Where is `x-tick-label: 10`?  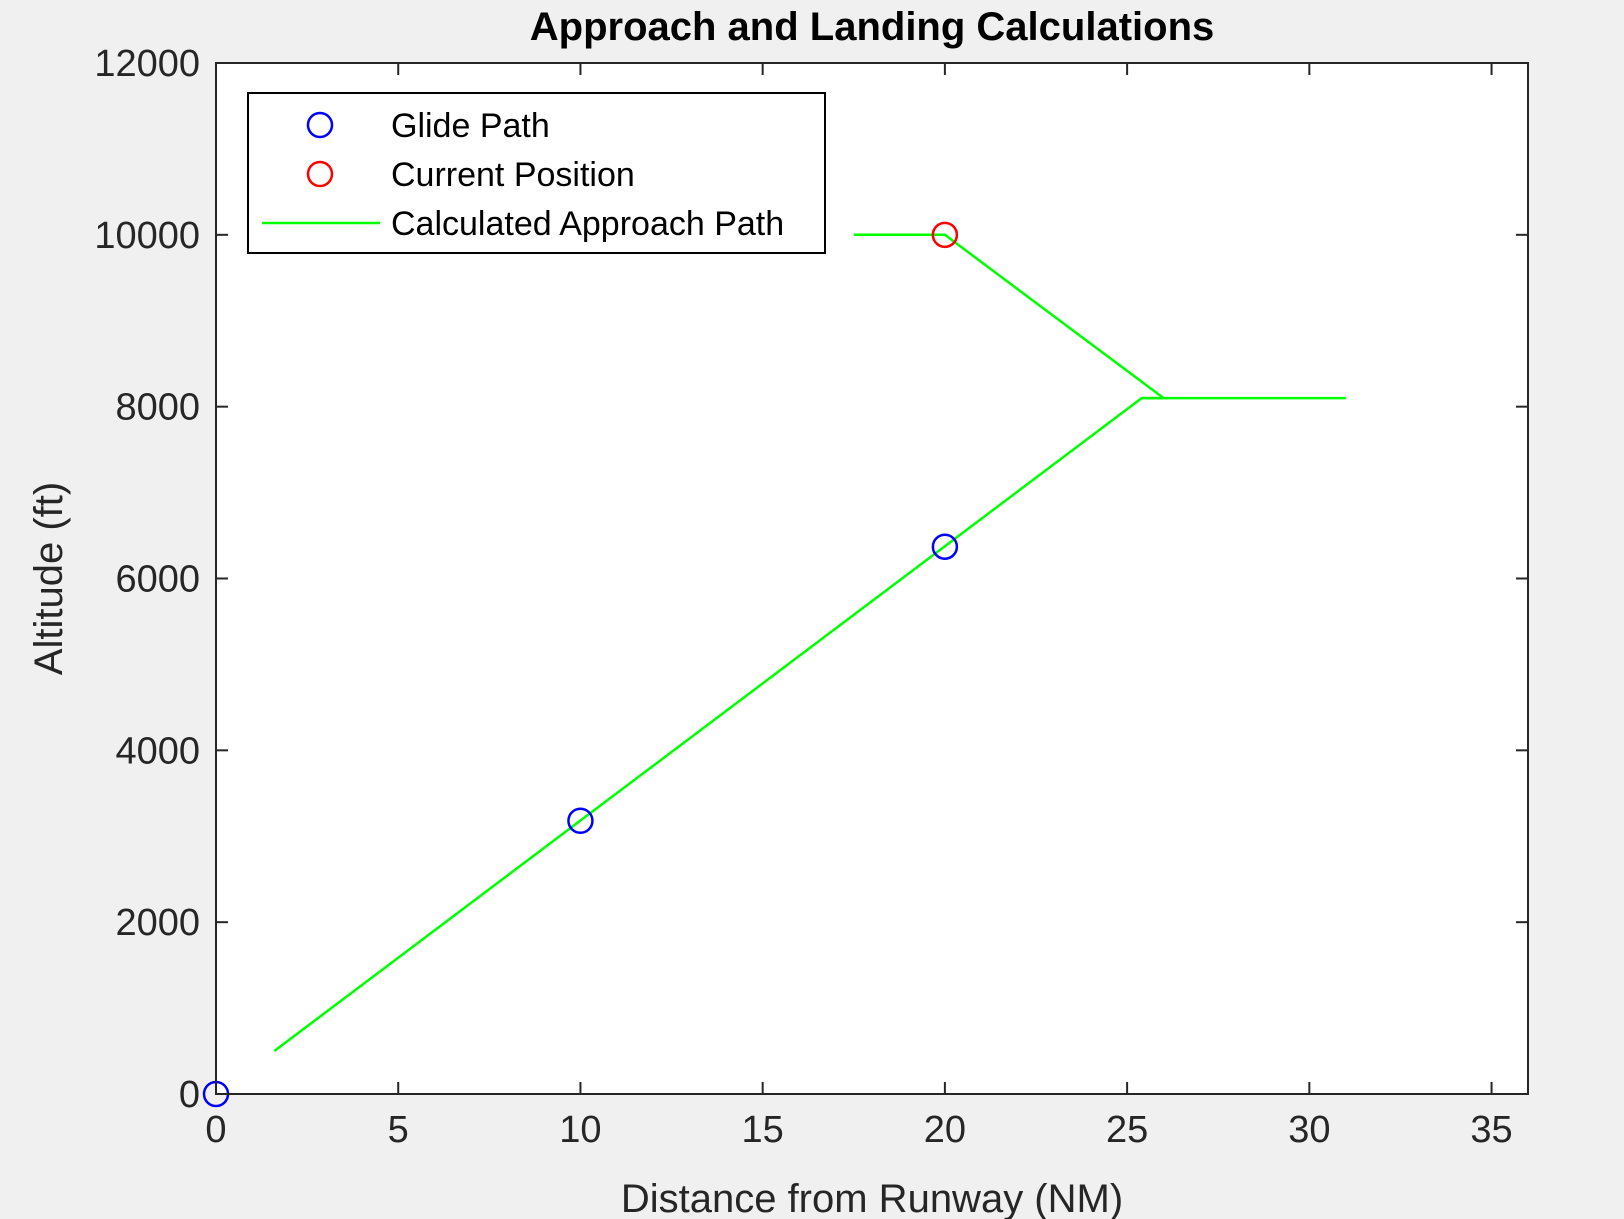 x-tick-label: 10 is located at coordinates (580, 1130).